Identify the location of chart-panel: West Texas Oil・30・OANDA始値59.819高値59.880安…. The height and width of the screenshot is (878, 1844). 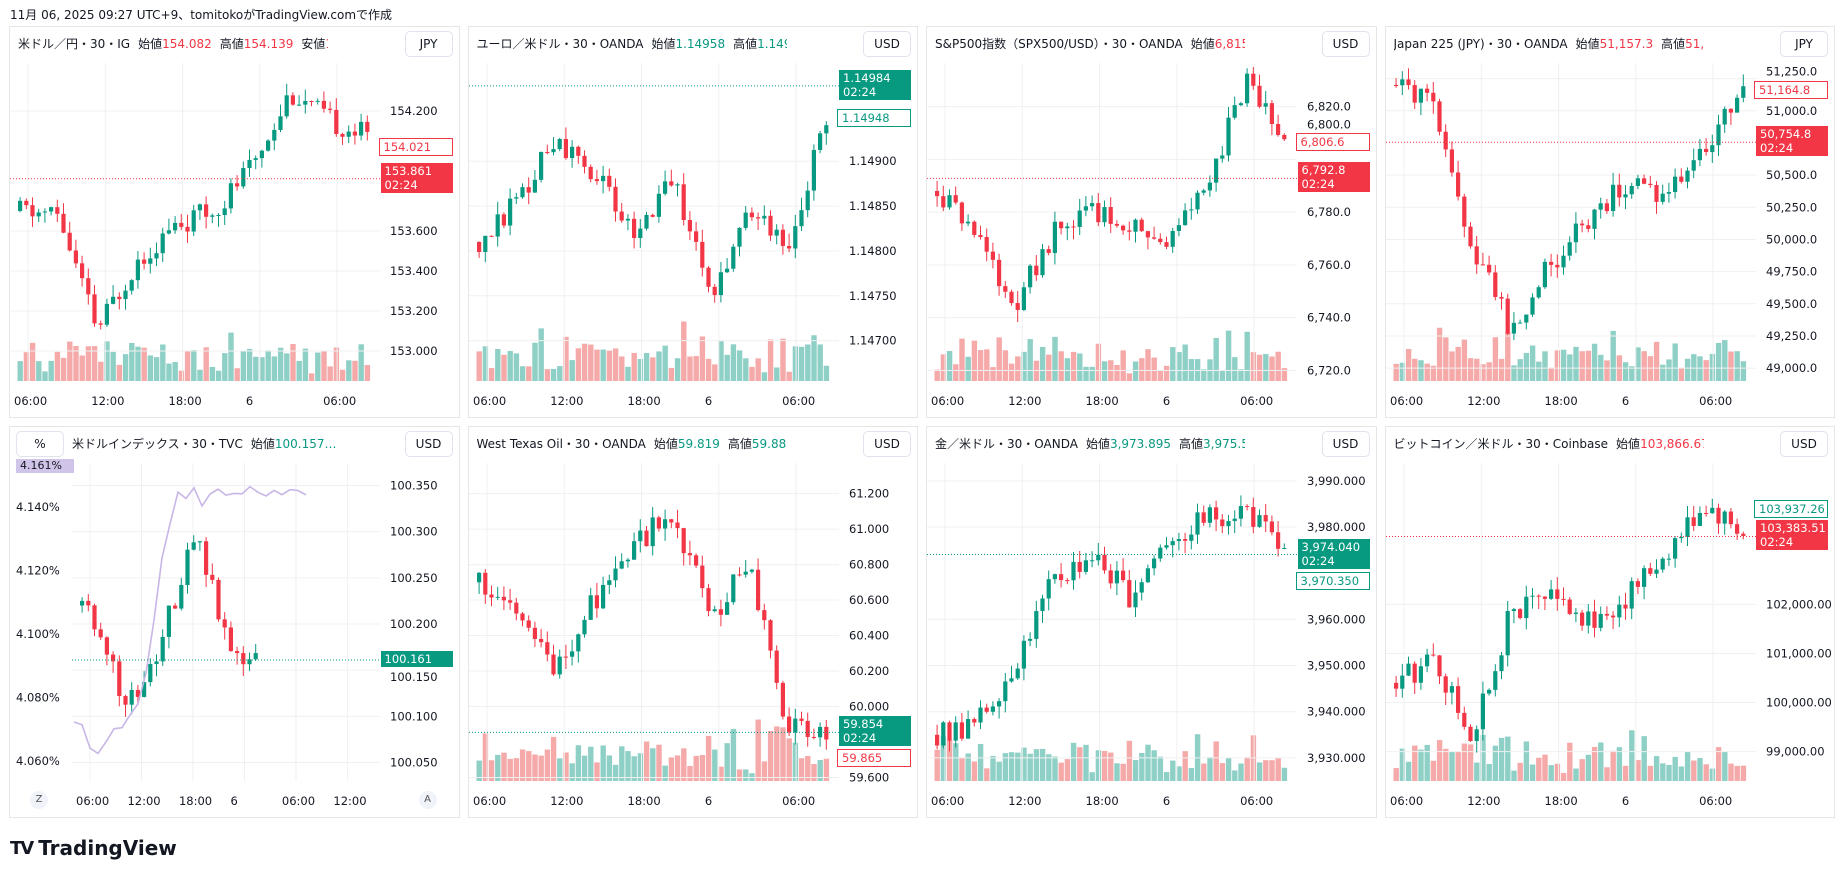
(693, 622).